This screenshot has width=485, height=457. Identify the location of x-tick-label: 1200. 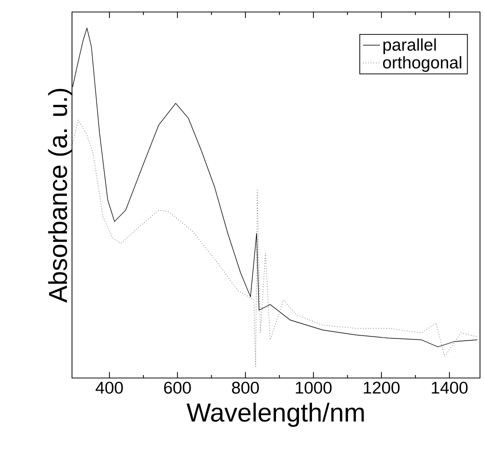
(382, 388).